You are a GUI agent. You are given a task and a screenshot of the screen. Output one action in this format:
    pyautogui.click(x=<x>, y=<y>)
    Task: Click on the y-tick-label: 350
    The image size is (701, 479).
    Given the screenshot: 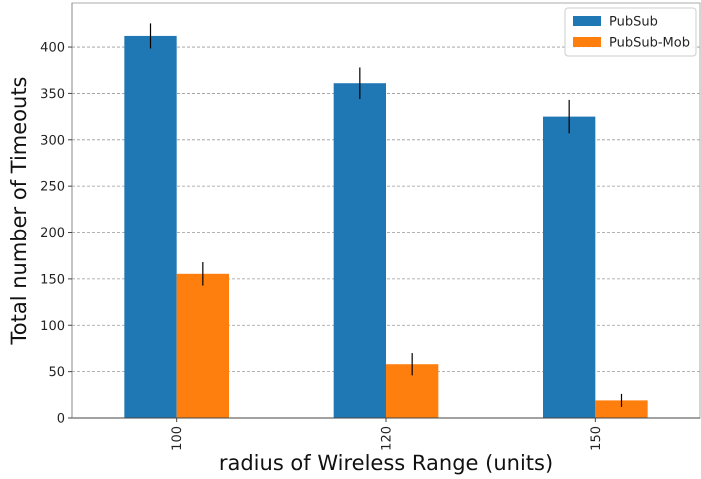 What is the action you would take?
    pyautogui.click(x=52, y=94)
    